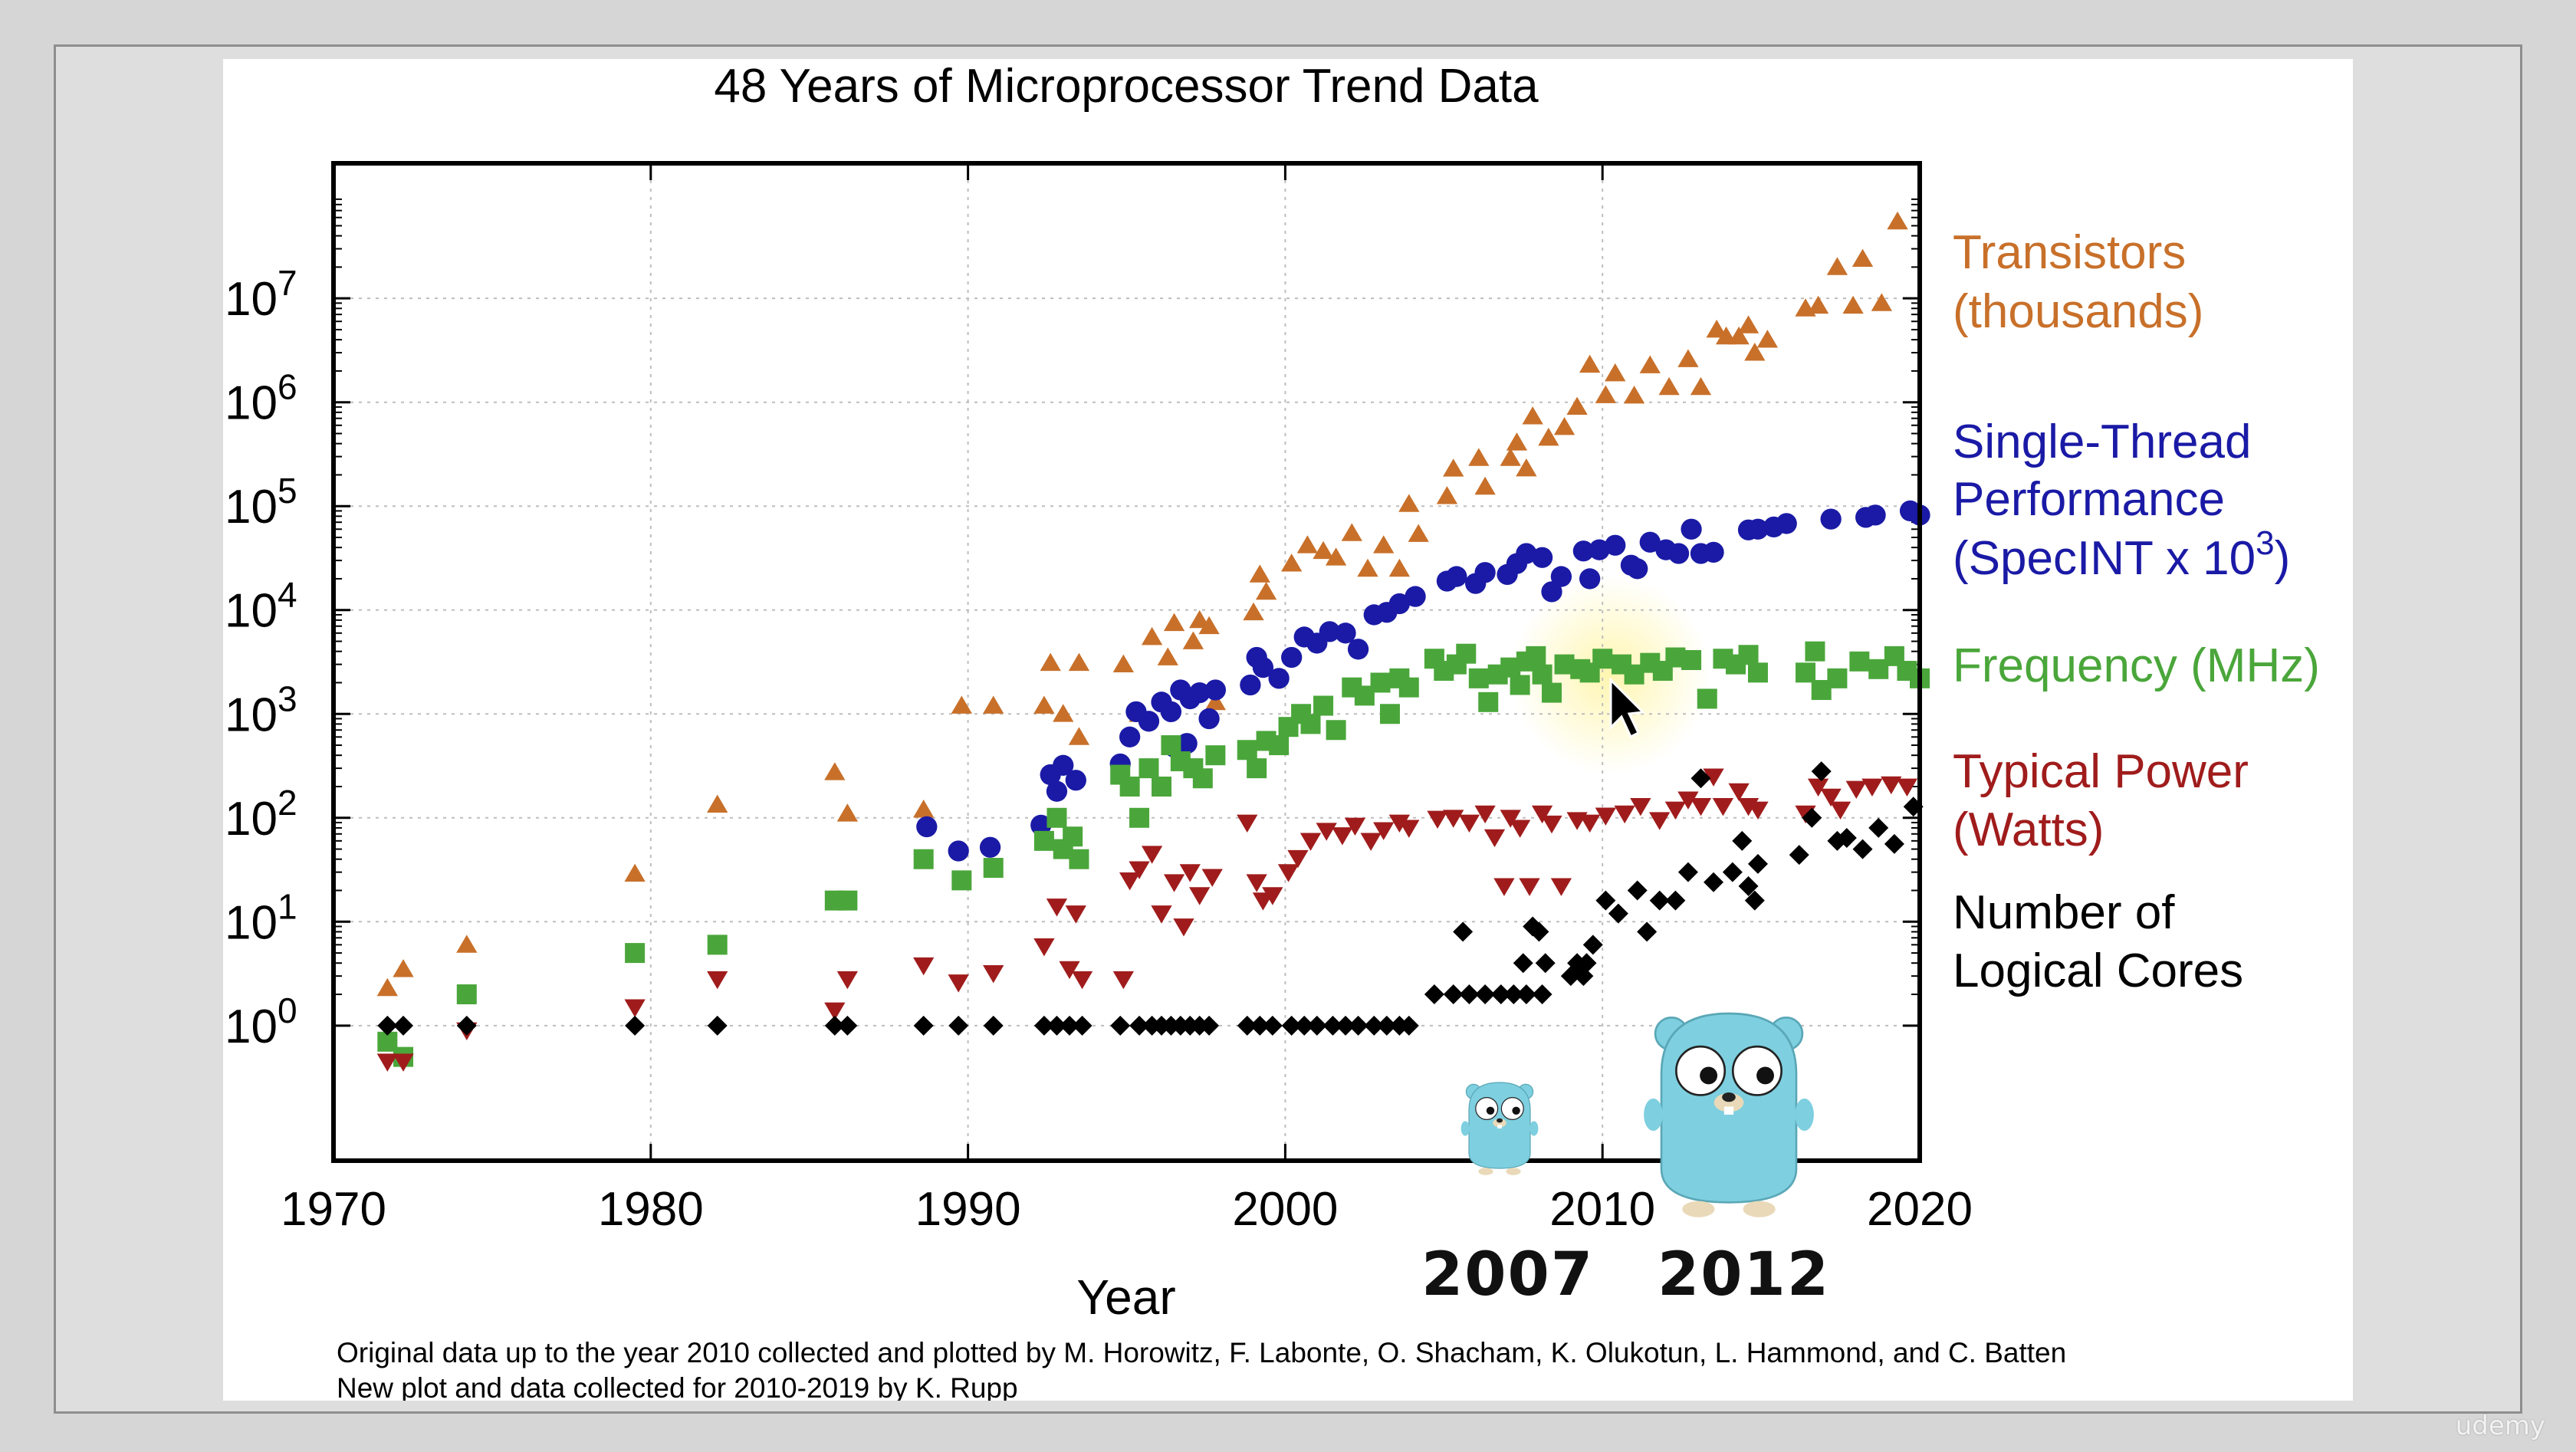 This screenshot has height=1452, width=2576. What do you see at coordinates (651, 1209) in the screenshot?
I see `x-tick-label: 1980` at bounding box center [651, 1209].